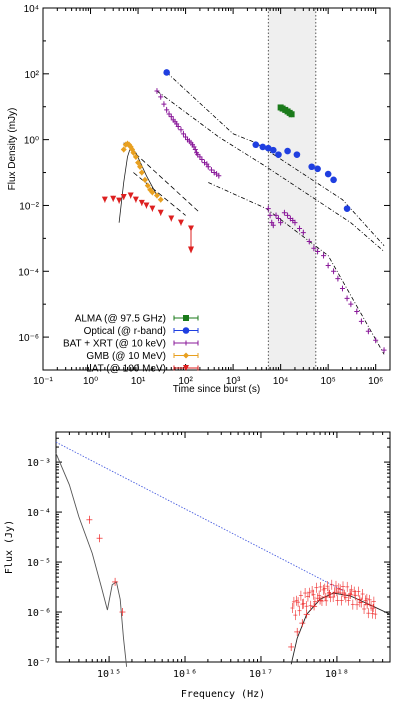 The image size is (400, 708). I want to click on model-fit-line, so click(270, 171).